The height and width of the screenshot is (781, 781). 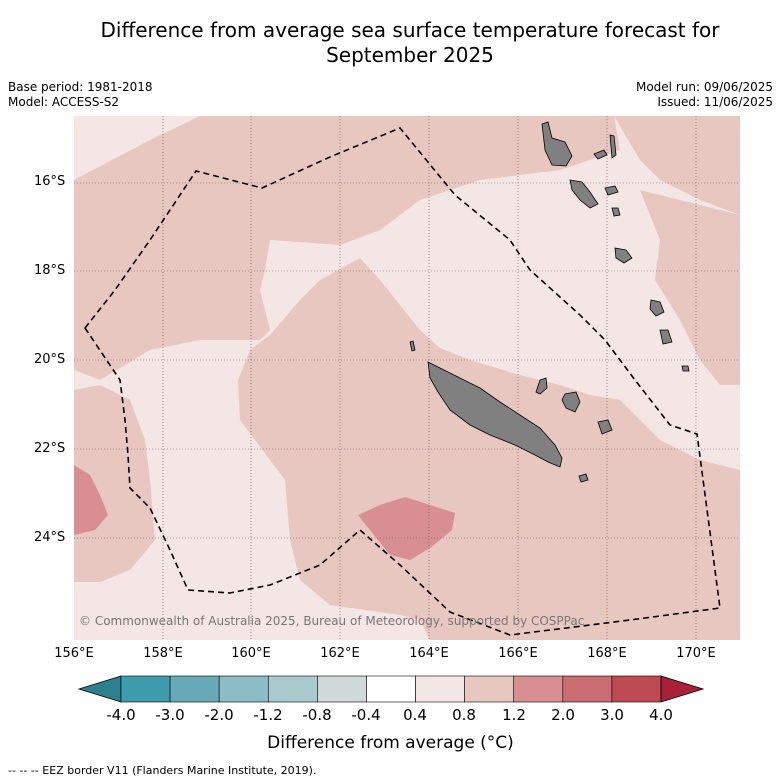 I want to click on loyalty-island-mare, so click(x=605, y=427).